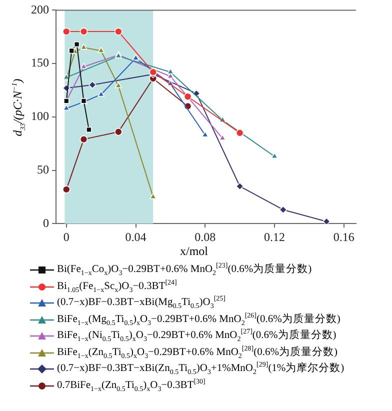 This screenshot has width=392, height=411. What do you see at coordinates (197, 352) in the screenshot?
I see `text: BiFe$_{1−x}$(Zn$_{0.5}$Ti$_{0.5}$)$_{x}$O$_{3}$−0.29BT+0.6% MnO$_{2}$$^{[28]}$(0.6%为质量分数)` at bounding box center [197, 352].